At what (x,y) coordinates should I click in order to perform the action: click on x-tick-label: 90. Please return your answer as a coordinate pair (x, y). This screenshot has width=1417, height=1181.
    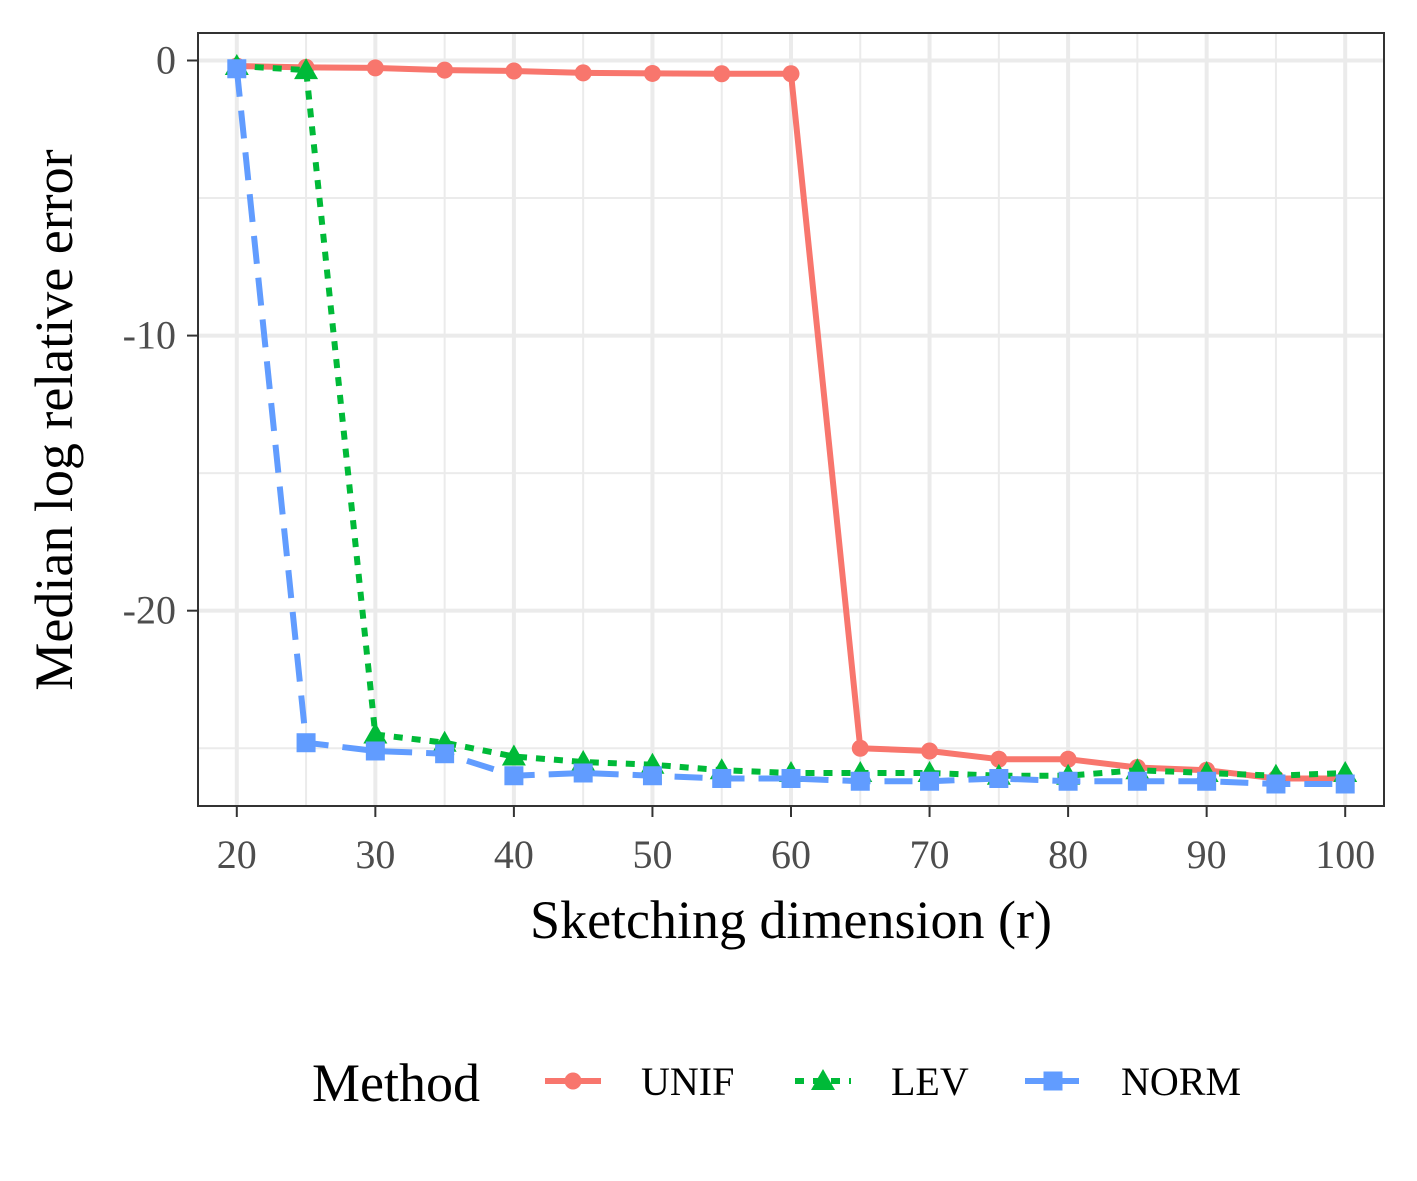
    Looking at the image, I should click on (1207, 854).